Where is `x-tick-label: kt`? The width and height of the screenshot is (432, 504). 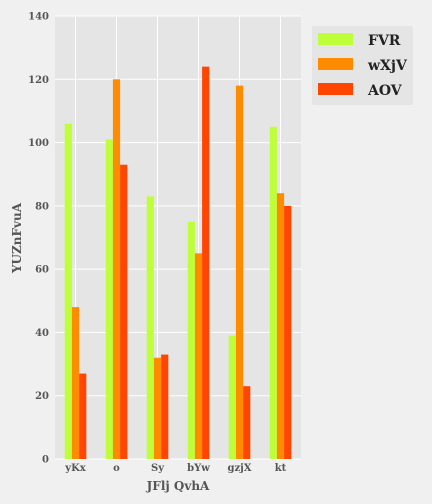
x-tick-label: kt is located at coordinates (281, 468).